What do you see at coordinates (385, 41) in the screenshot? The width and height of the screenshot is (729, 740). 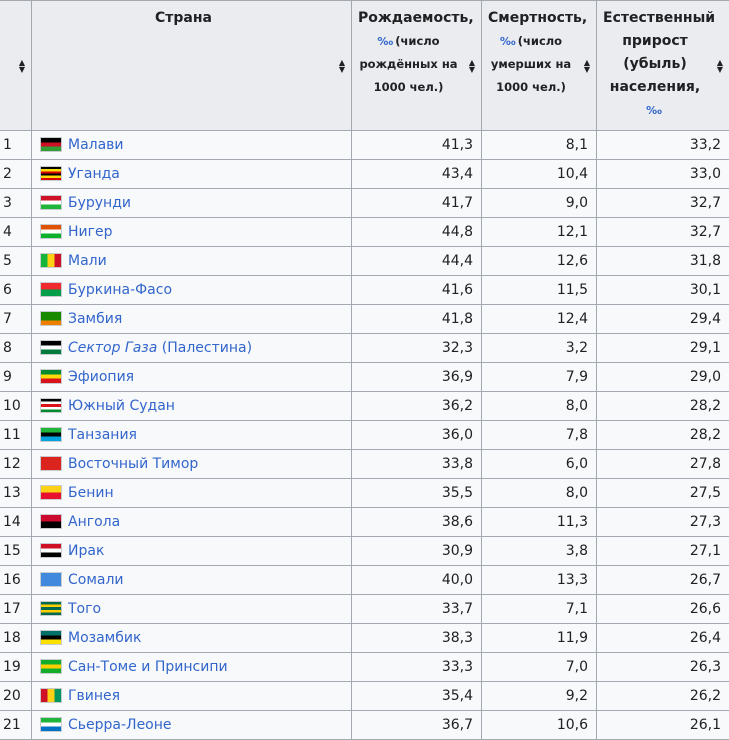 I see `birth-header-unit: ‰` at bounding box center [385, 41].